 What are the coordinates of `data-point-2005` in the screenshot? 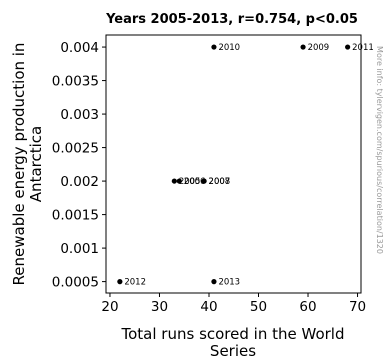 It's located at (174, 181).